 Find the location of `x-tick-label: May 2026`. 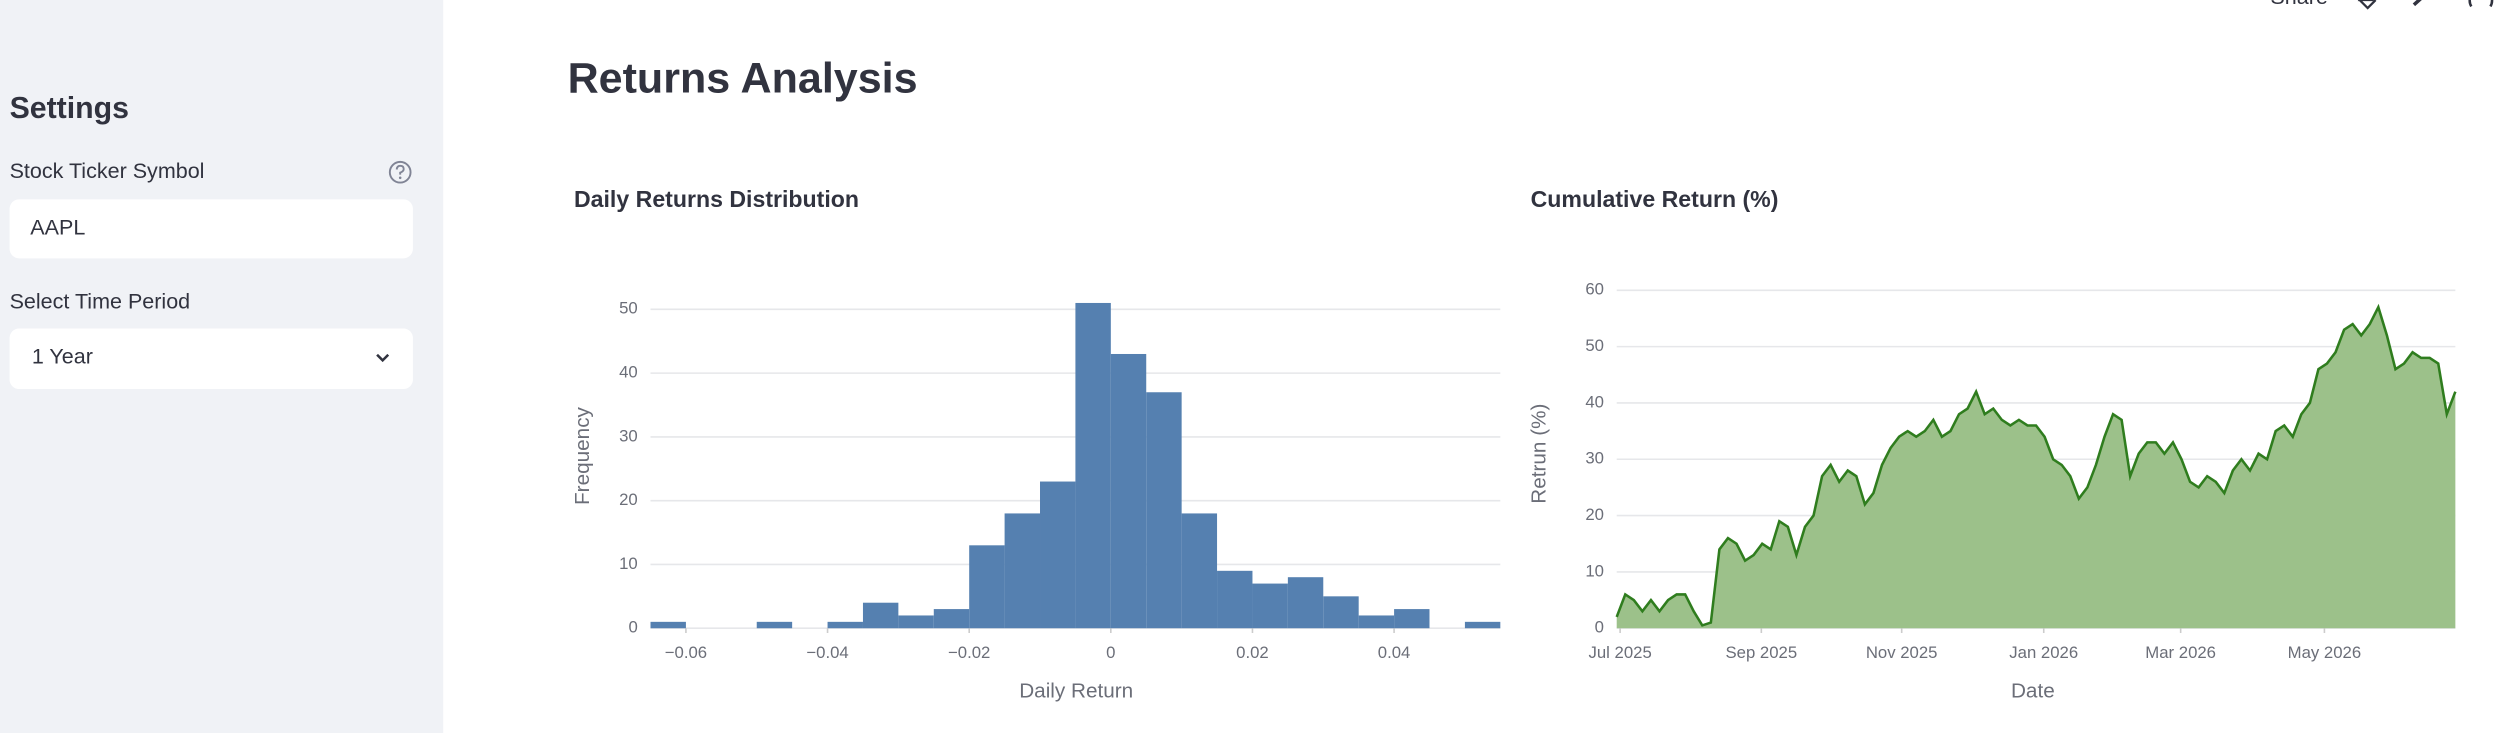

x-tick-label: May 2026 is located at coordinates (2325, 652).